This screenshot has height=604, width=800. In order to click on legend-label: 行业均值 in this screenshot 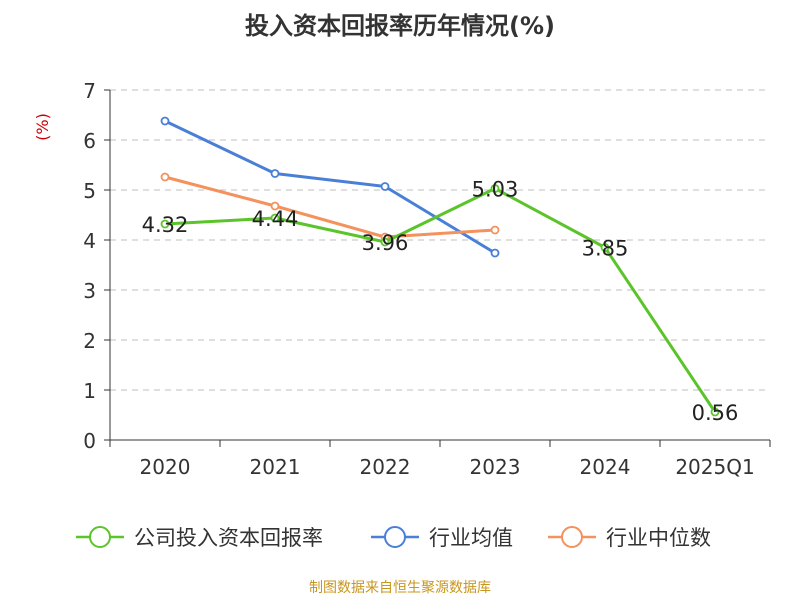, I will do `click(471, 538)`.